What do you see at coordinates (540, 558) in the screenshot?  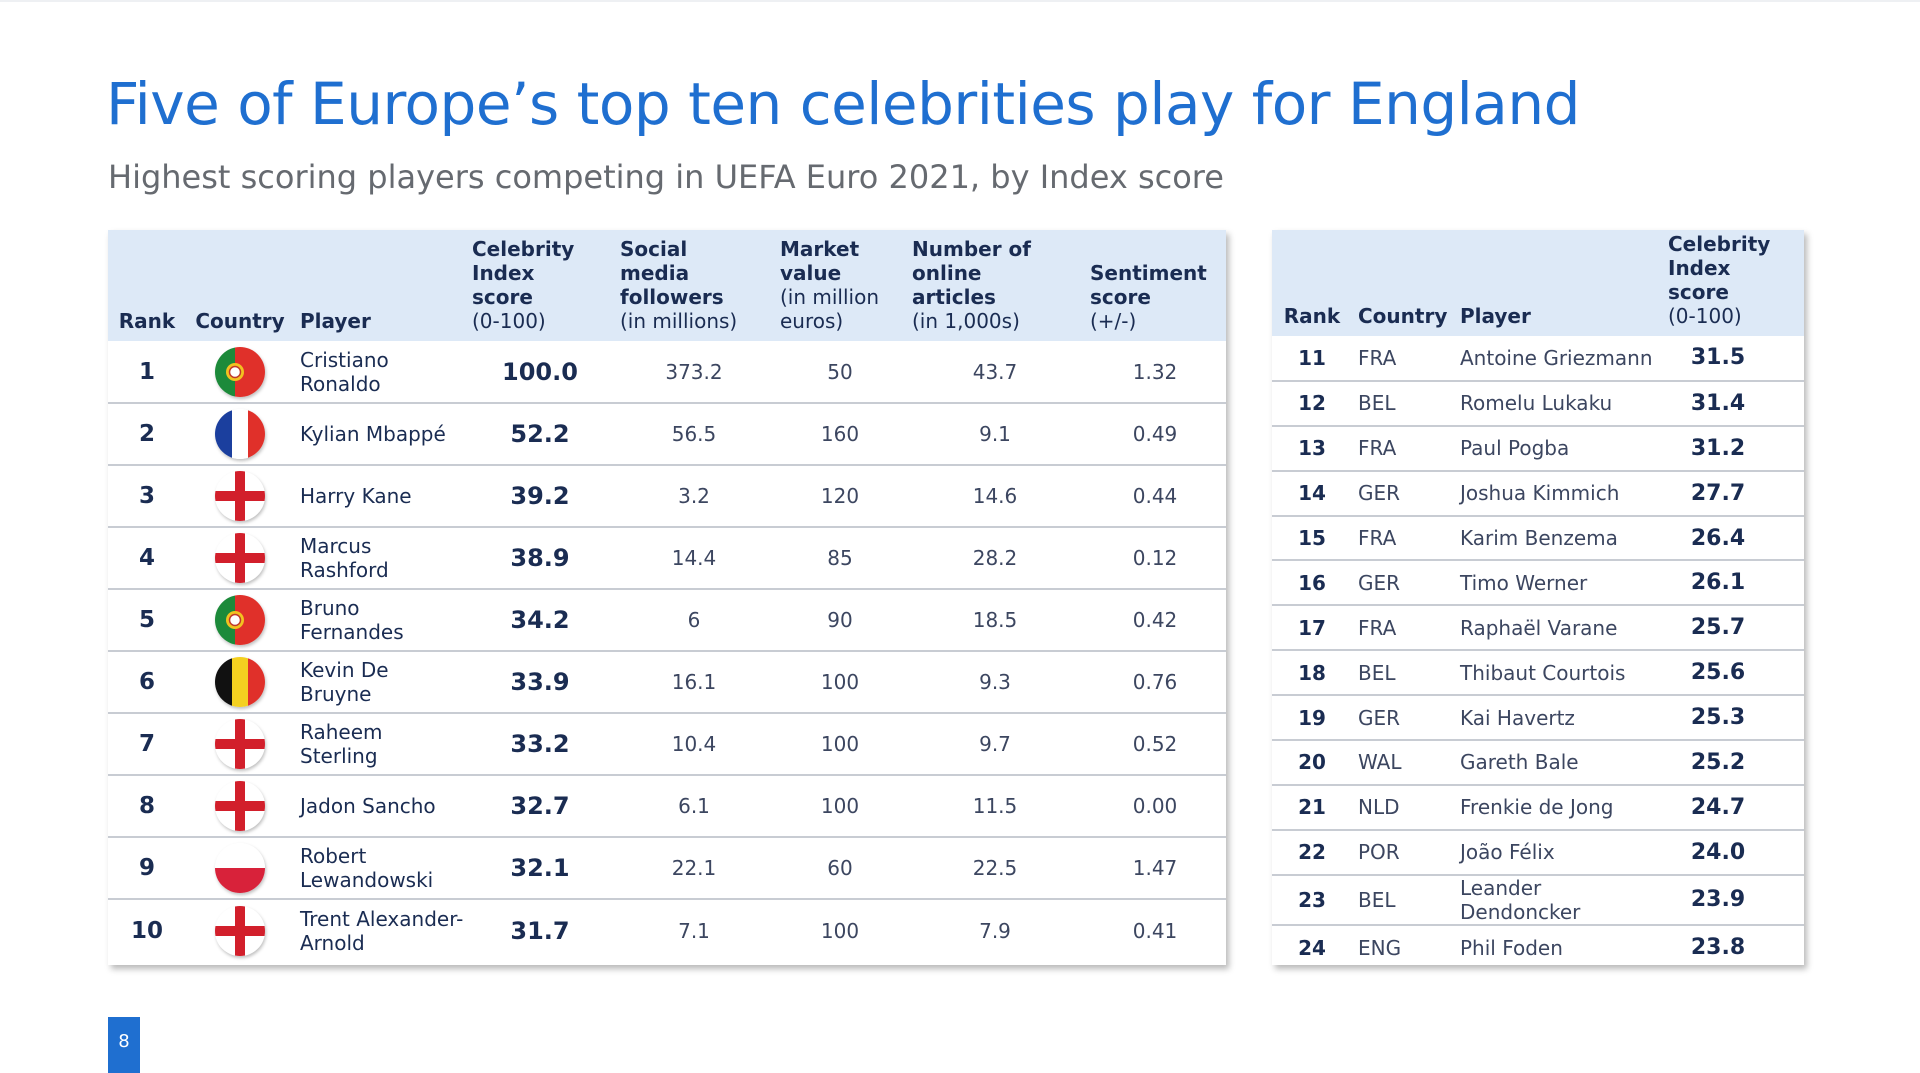 I see `index-score: 38.9` at bounding box center [540, 558].